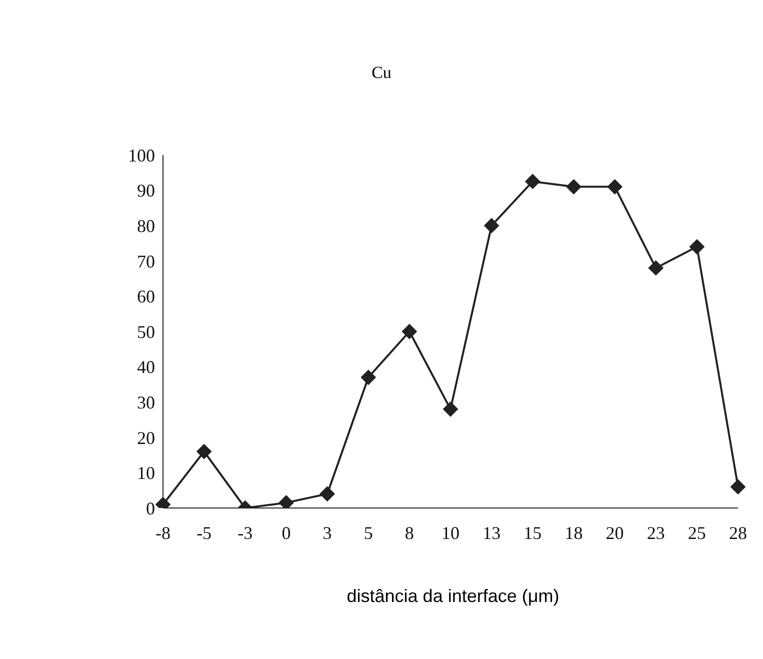 This screenshot has width=763, height=659. I want to click on x-tick-label: 5, so click(368, 532).